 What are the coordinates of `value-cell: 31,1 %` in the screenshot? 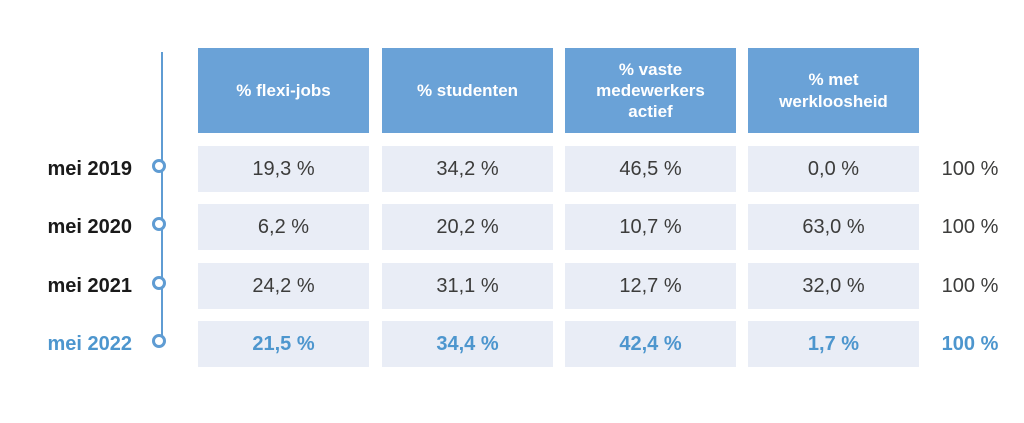 It's located at (467, 286).